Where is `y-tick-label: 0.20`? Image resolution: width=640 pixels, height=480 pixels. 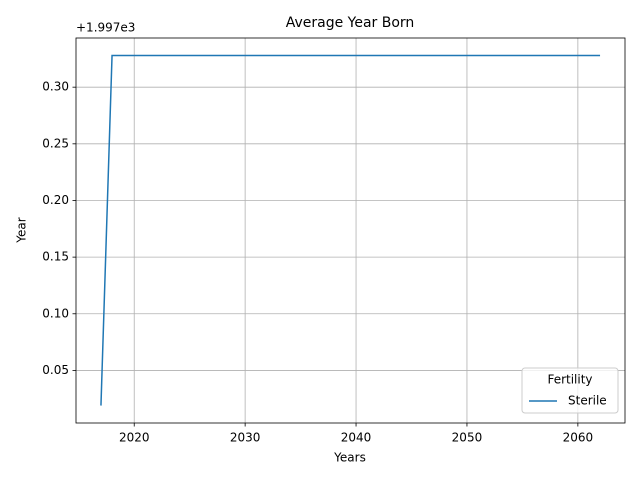 y-tick-label: 0.20 is located at coordinates (55, 200).